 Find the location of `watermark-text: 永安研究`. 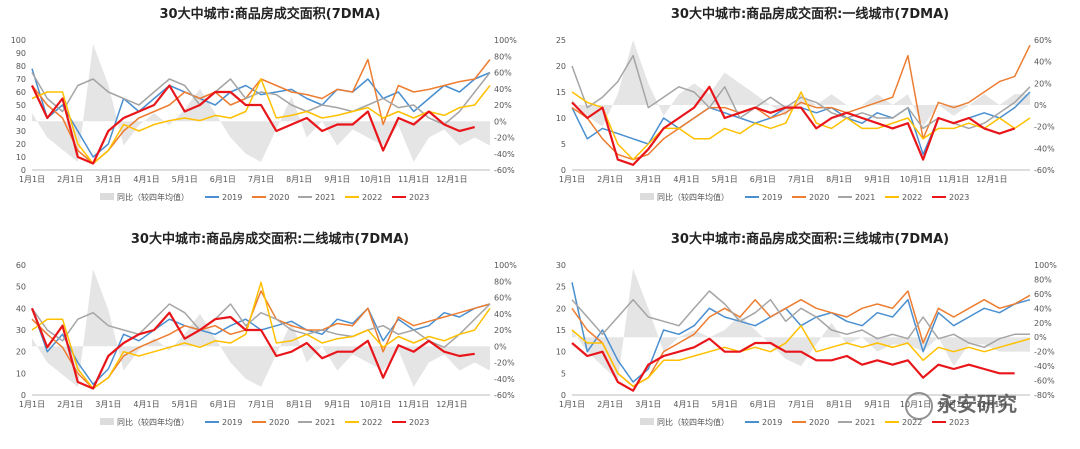

watermark-text: 永安研究 is located at coordinates (977, 404).